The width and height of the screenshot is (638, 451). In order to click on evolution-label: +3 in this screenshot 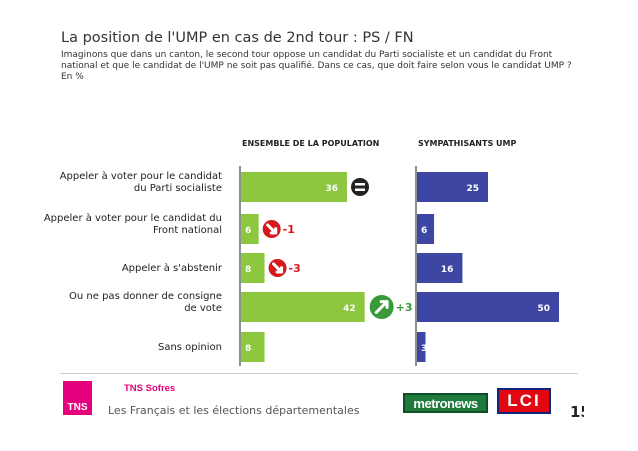, I will do `click(404, 307)`.